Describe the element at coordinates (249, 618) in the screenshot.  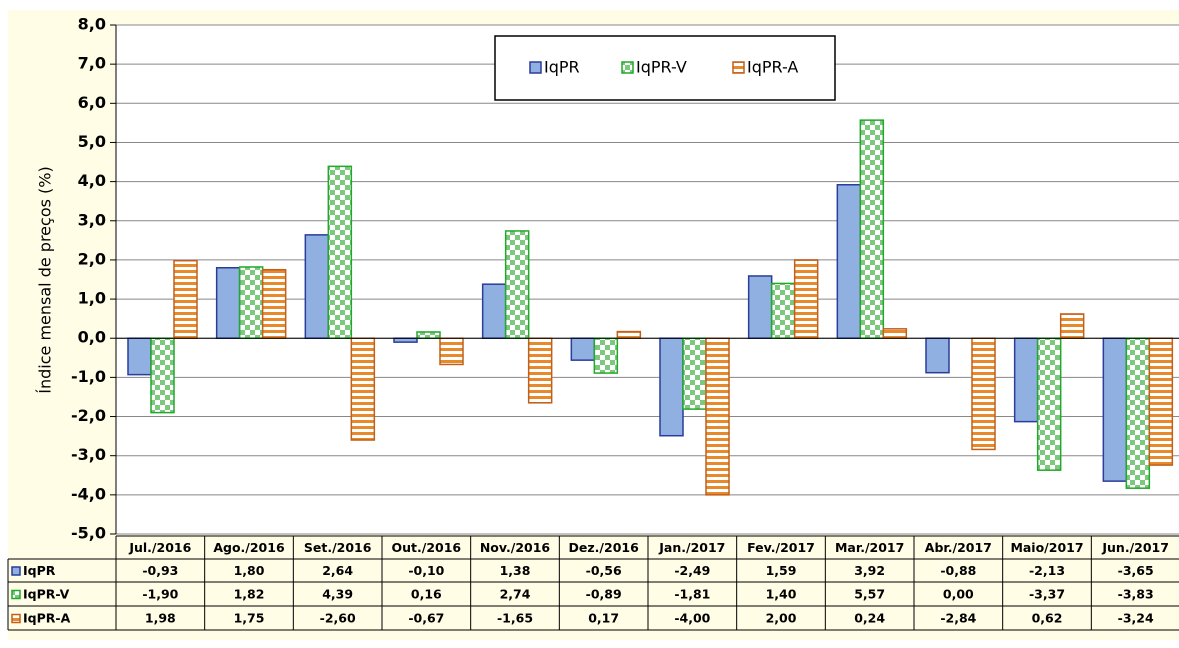
I see `table-cell: 1,75` at that location.